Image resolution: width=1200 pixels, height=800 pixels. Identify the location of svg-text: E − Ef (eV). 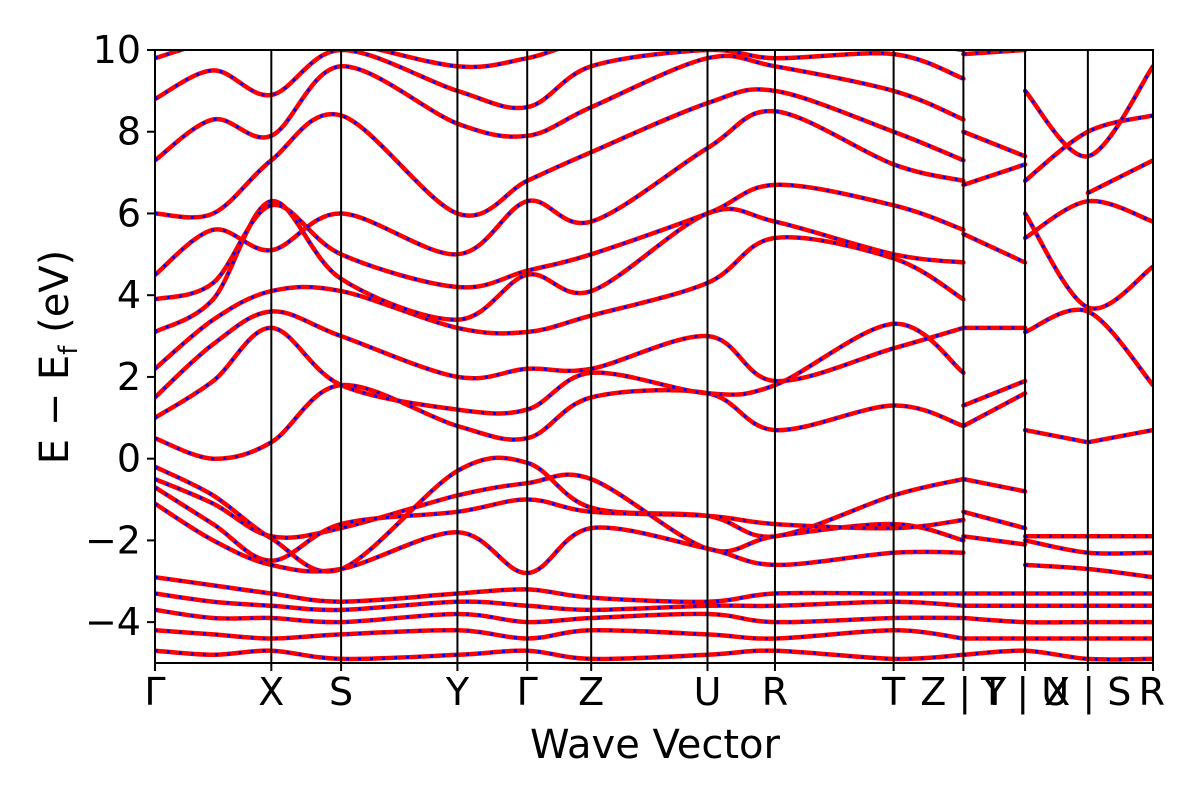
(58, 357).